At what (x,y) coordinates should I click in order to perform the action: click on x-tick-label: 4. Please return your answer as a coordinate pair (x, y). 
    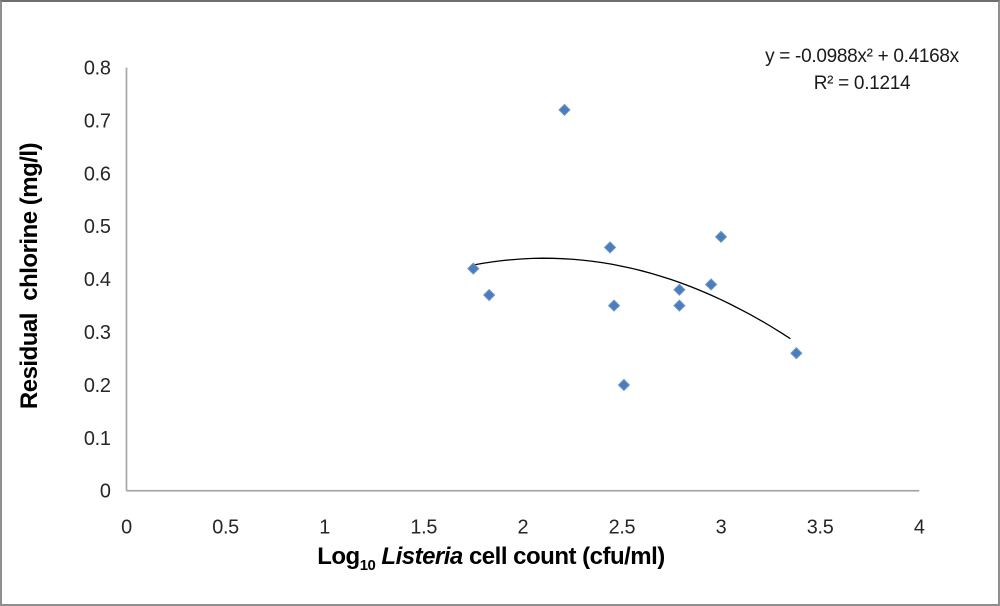
    Looking at the image, I should click on (919, 527).